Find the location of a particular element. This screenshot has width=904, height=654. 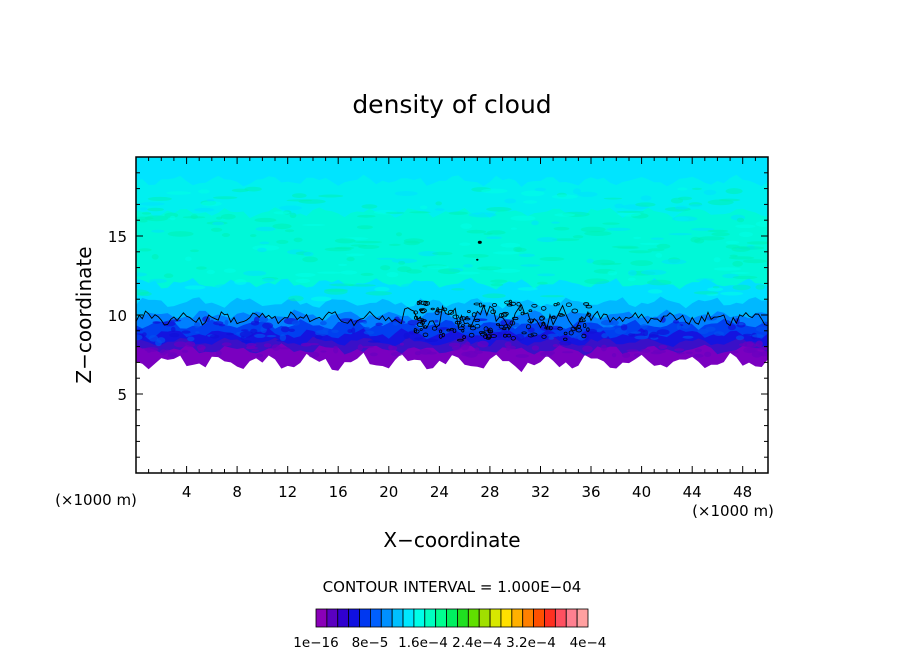

y-tick-label: 15 is located at coordinates (117, 237).